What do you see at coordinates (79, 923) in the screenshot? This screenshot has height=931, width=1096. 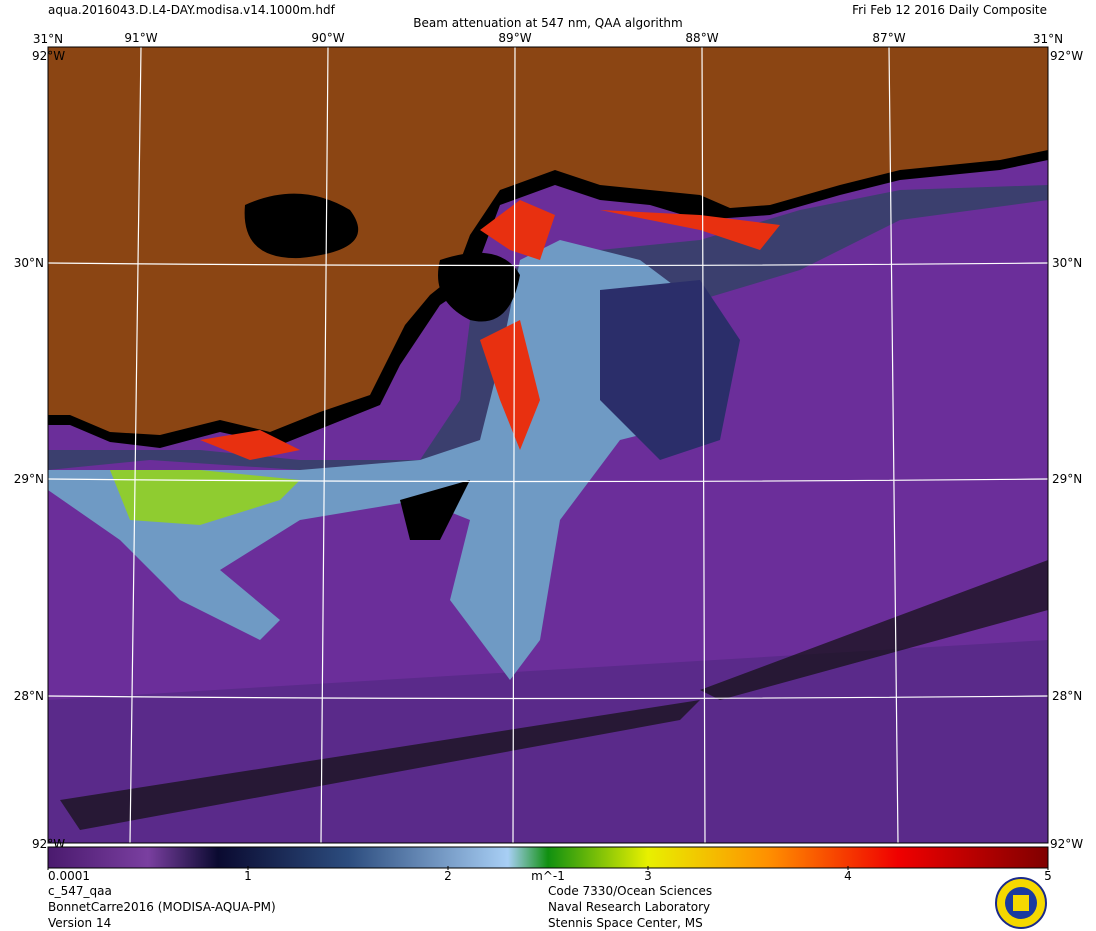 I see `footer-text: Version 14` at bounding box center [79, 923].